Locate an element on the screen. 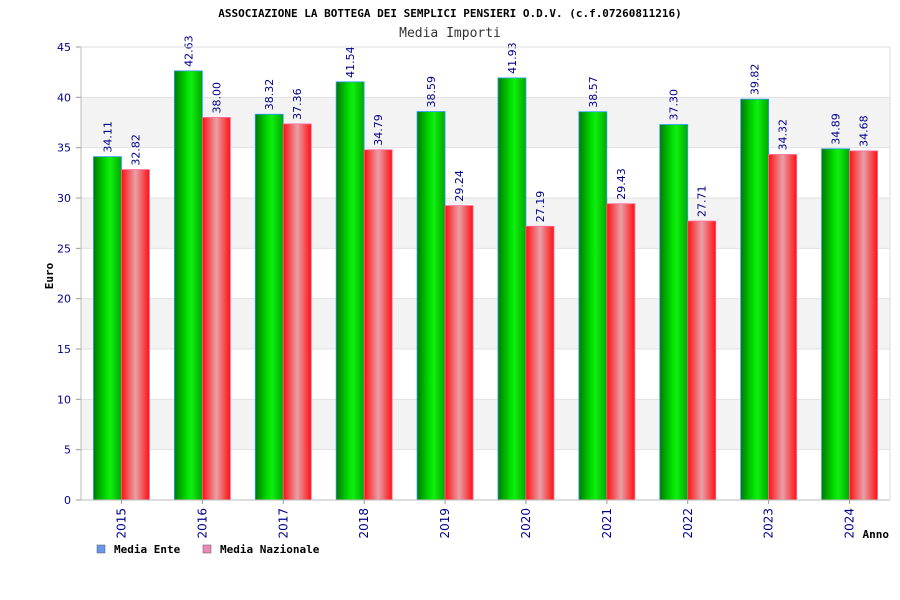 Image resolution: width=900 pixels, height=600 pixels. bar-media-nazionale-2022 is located at coordinates (702, 360).